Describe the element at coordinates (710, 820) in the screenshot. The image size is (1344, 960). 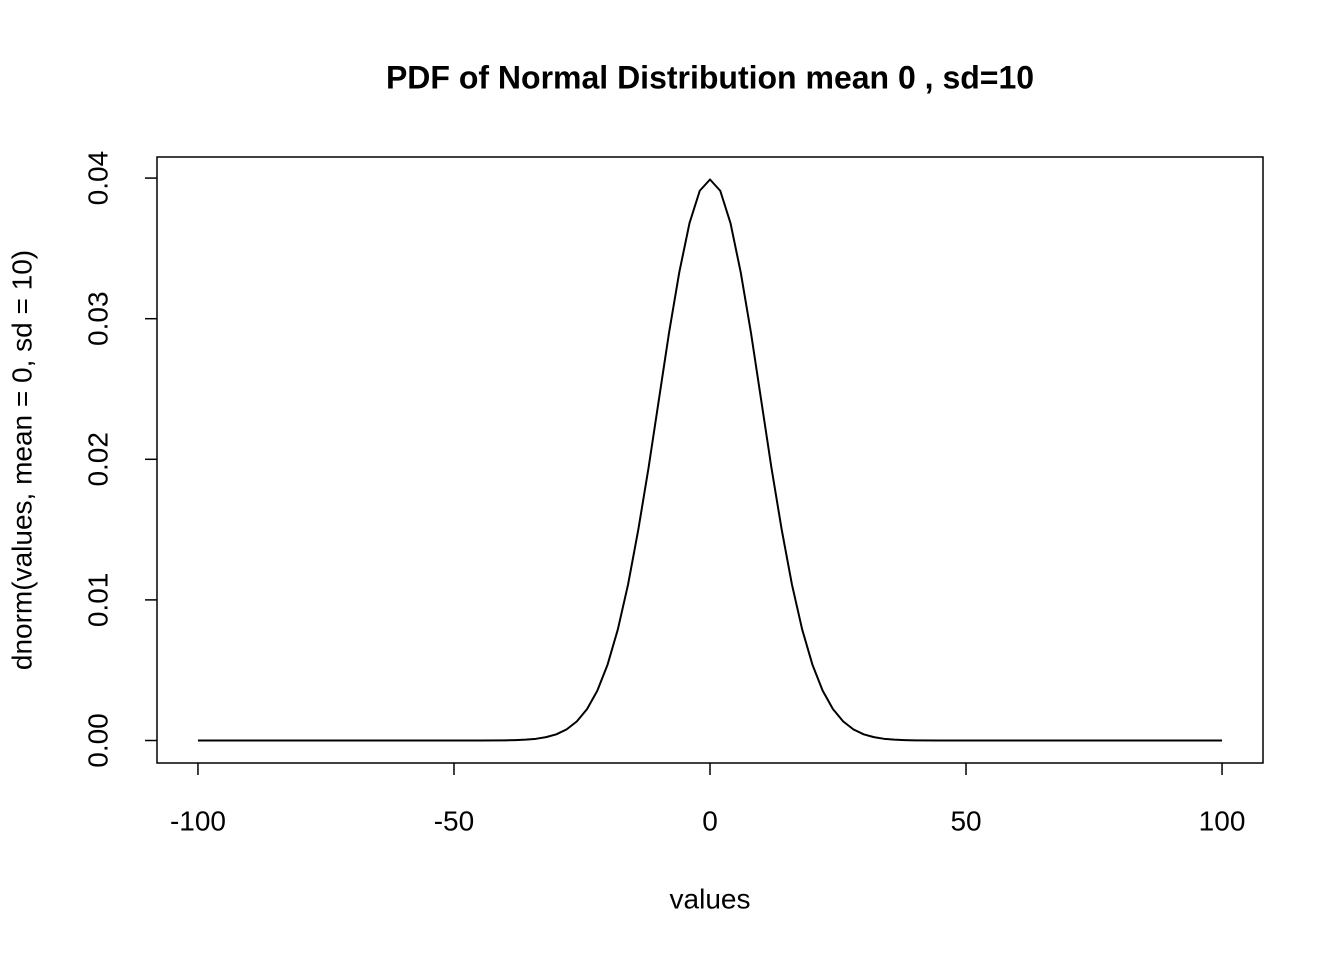
I see `x-tick-label: 0` at that location.